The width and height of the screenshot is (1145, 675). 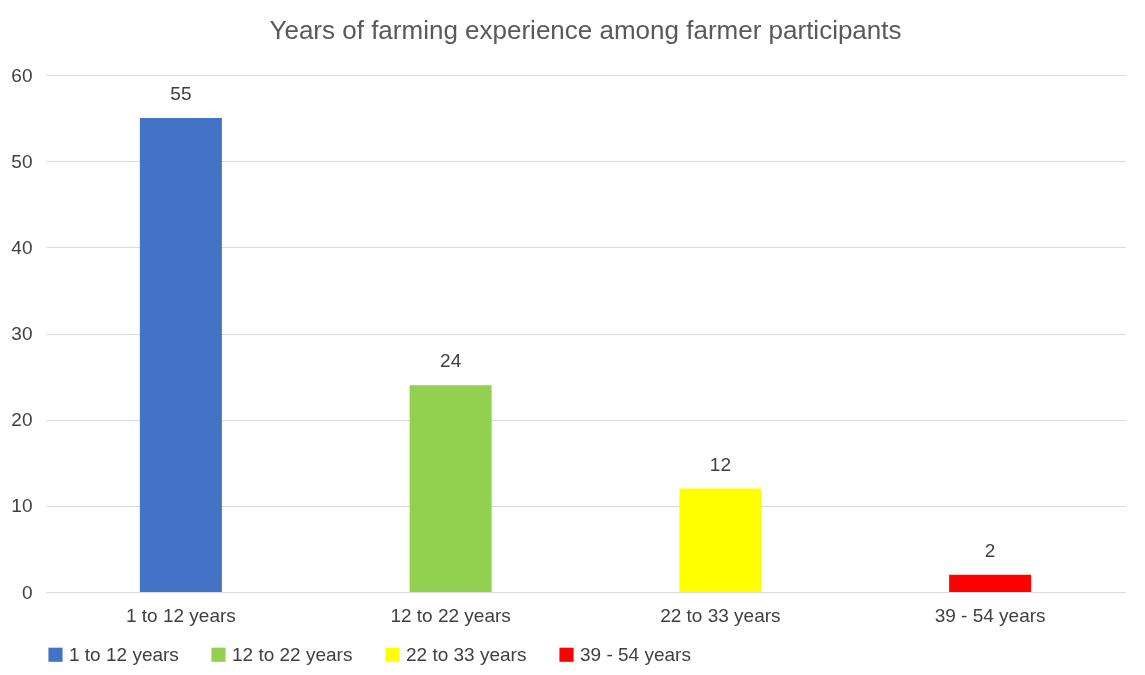 What do you see at coordinates (22, 333) in the screenshot?
I see `y-tick-label: 30` at bounding box center [22, 333].